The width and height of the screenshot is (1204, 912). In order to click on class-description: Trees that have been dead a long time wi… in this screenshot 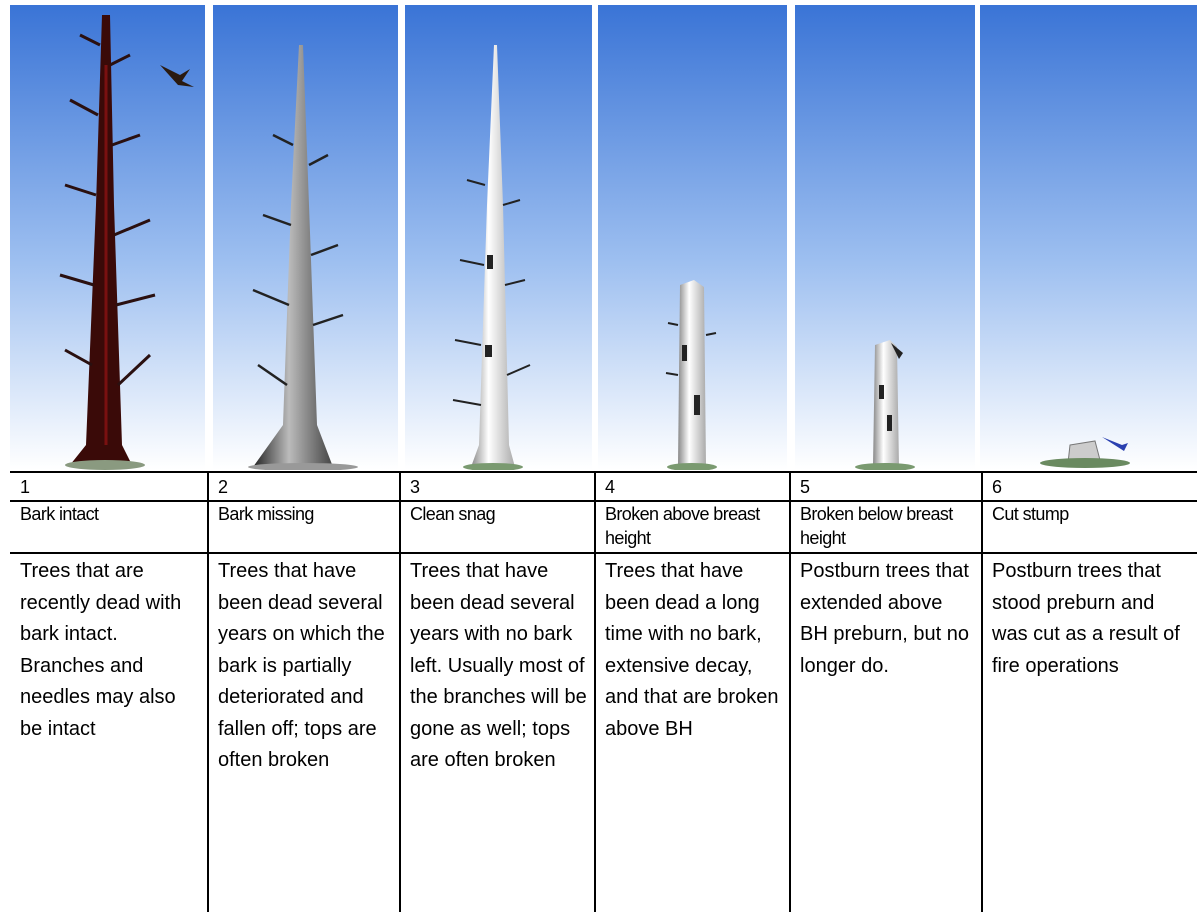, I will do `click(692, 650)`.